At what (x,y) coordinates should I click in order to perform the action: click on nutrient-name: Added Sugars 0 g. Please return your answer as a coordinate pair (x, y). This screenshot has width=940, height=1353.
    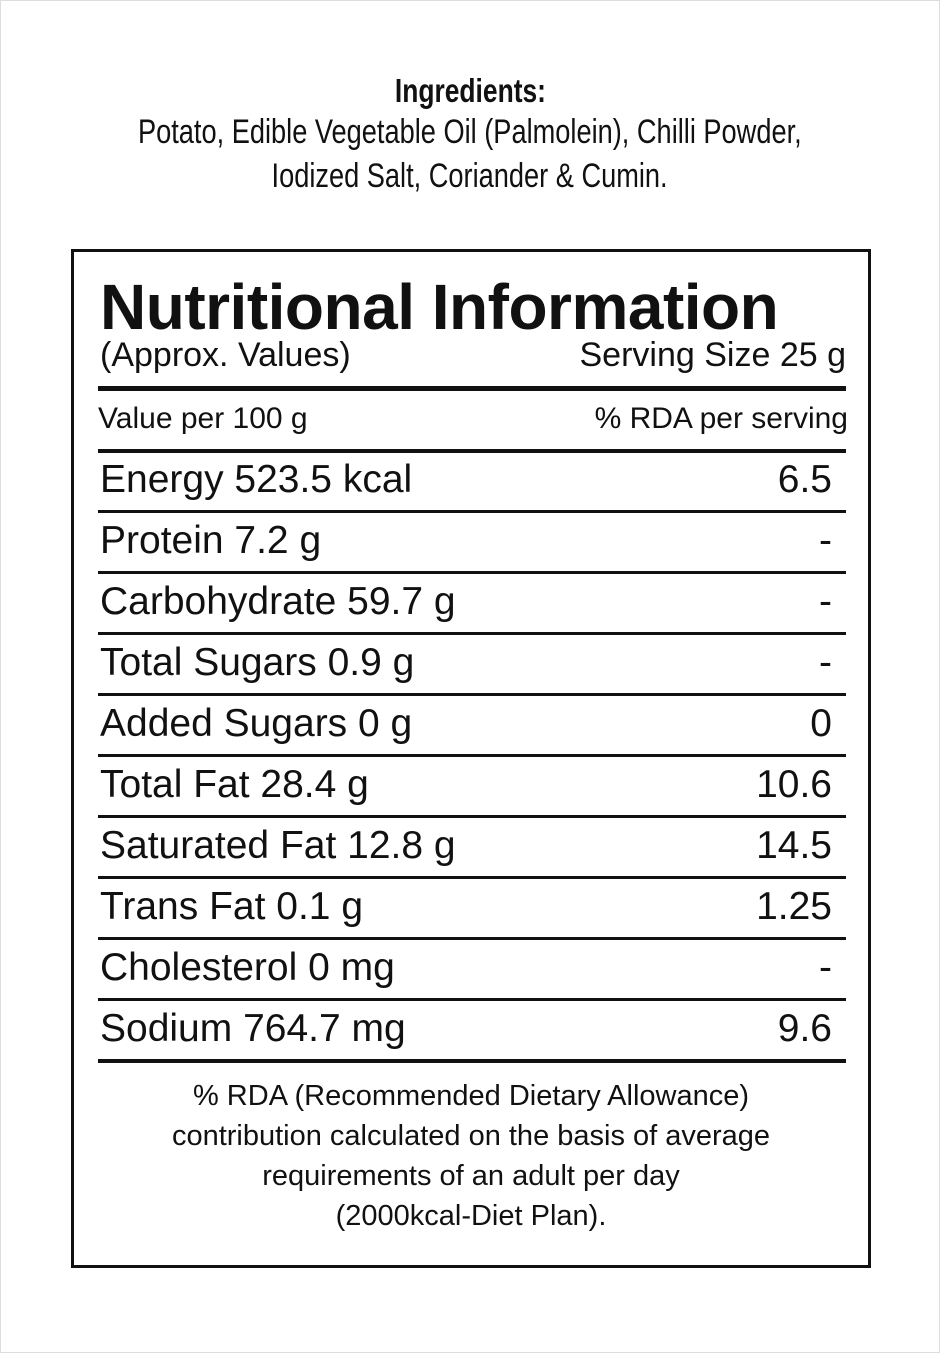
    Looking at the image, I should click on (256, 723).